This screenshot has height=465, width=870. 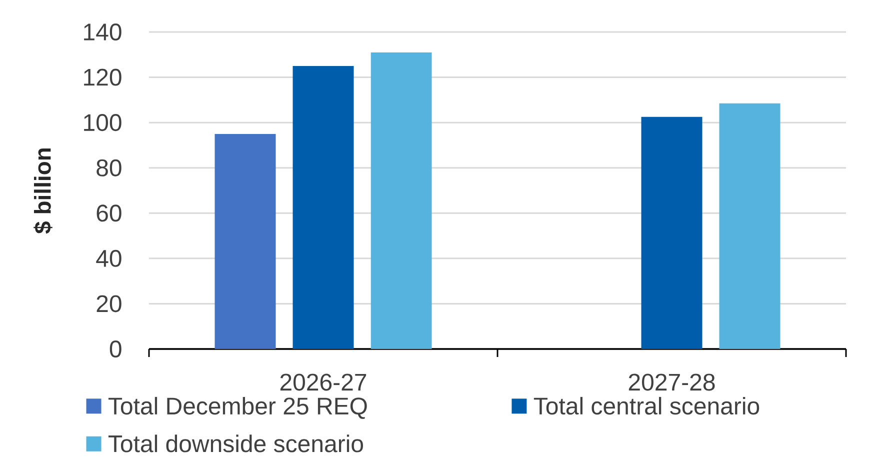 What do you see at coordinates (103, 31) in the screenshot?
I see `y-tick-label: 140` at bounding box center [103, 31].